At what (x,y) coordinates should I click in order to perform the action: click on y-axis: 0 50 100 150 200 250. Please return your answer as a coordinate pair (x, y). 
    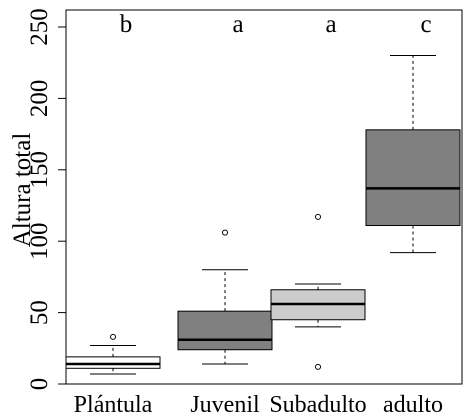
    Looking at the image, I should click on (46, 199).